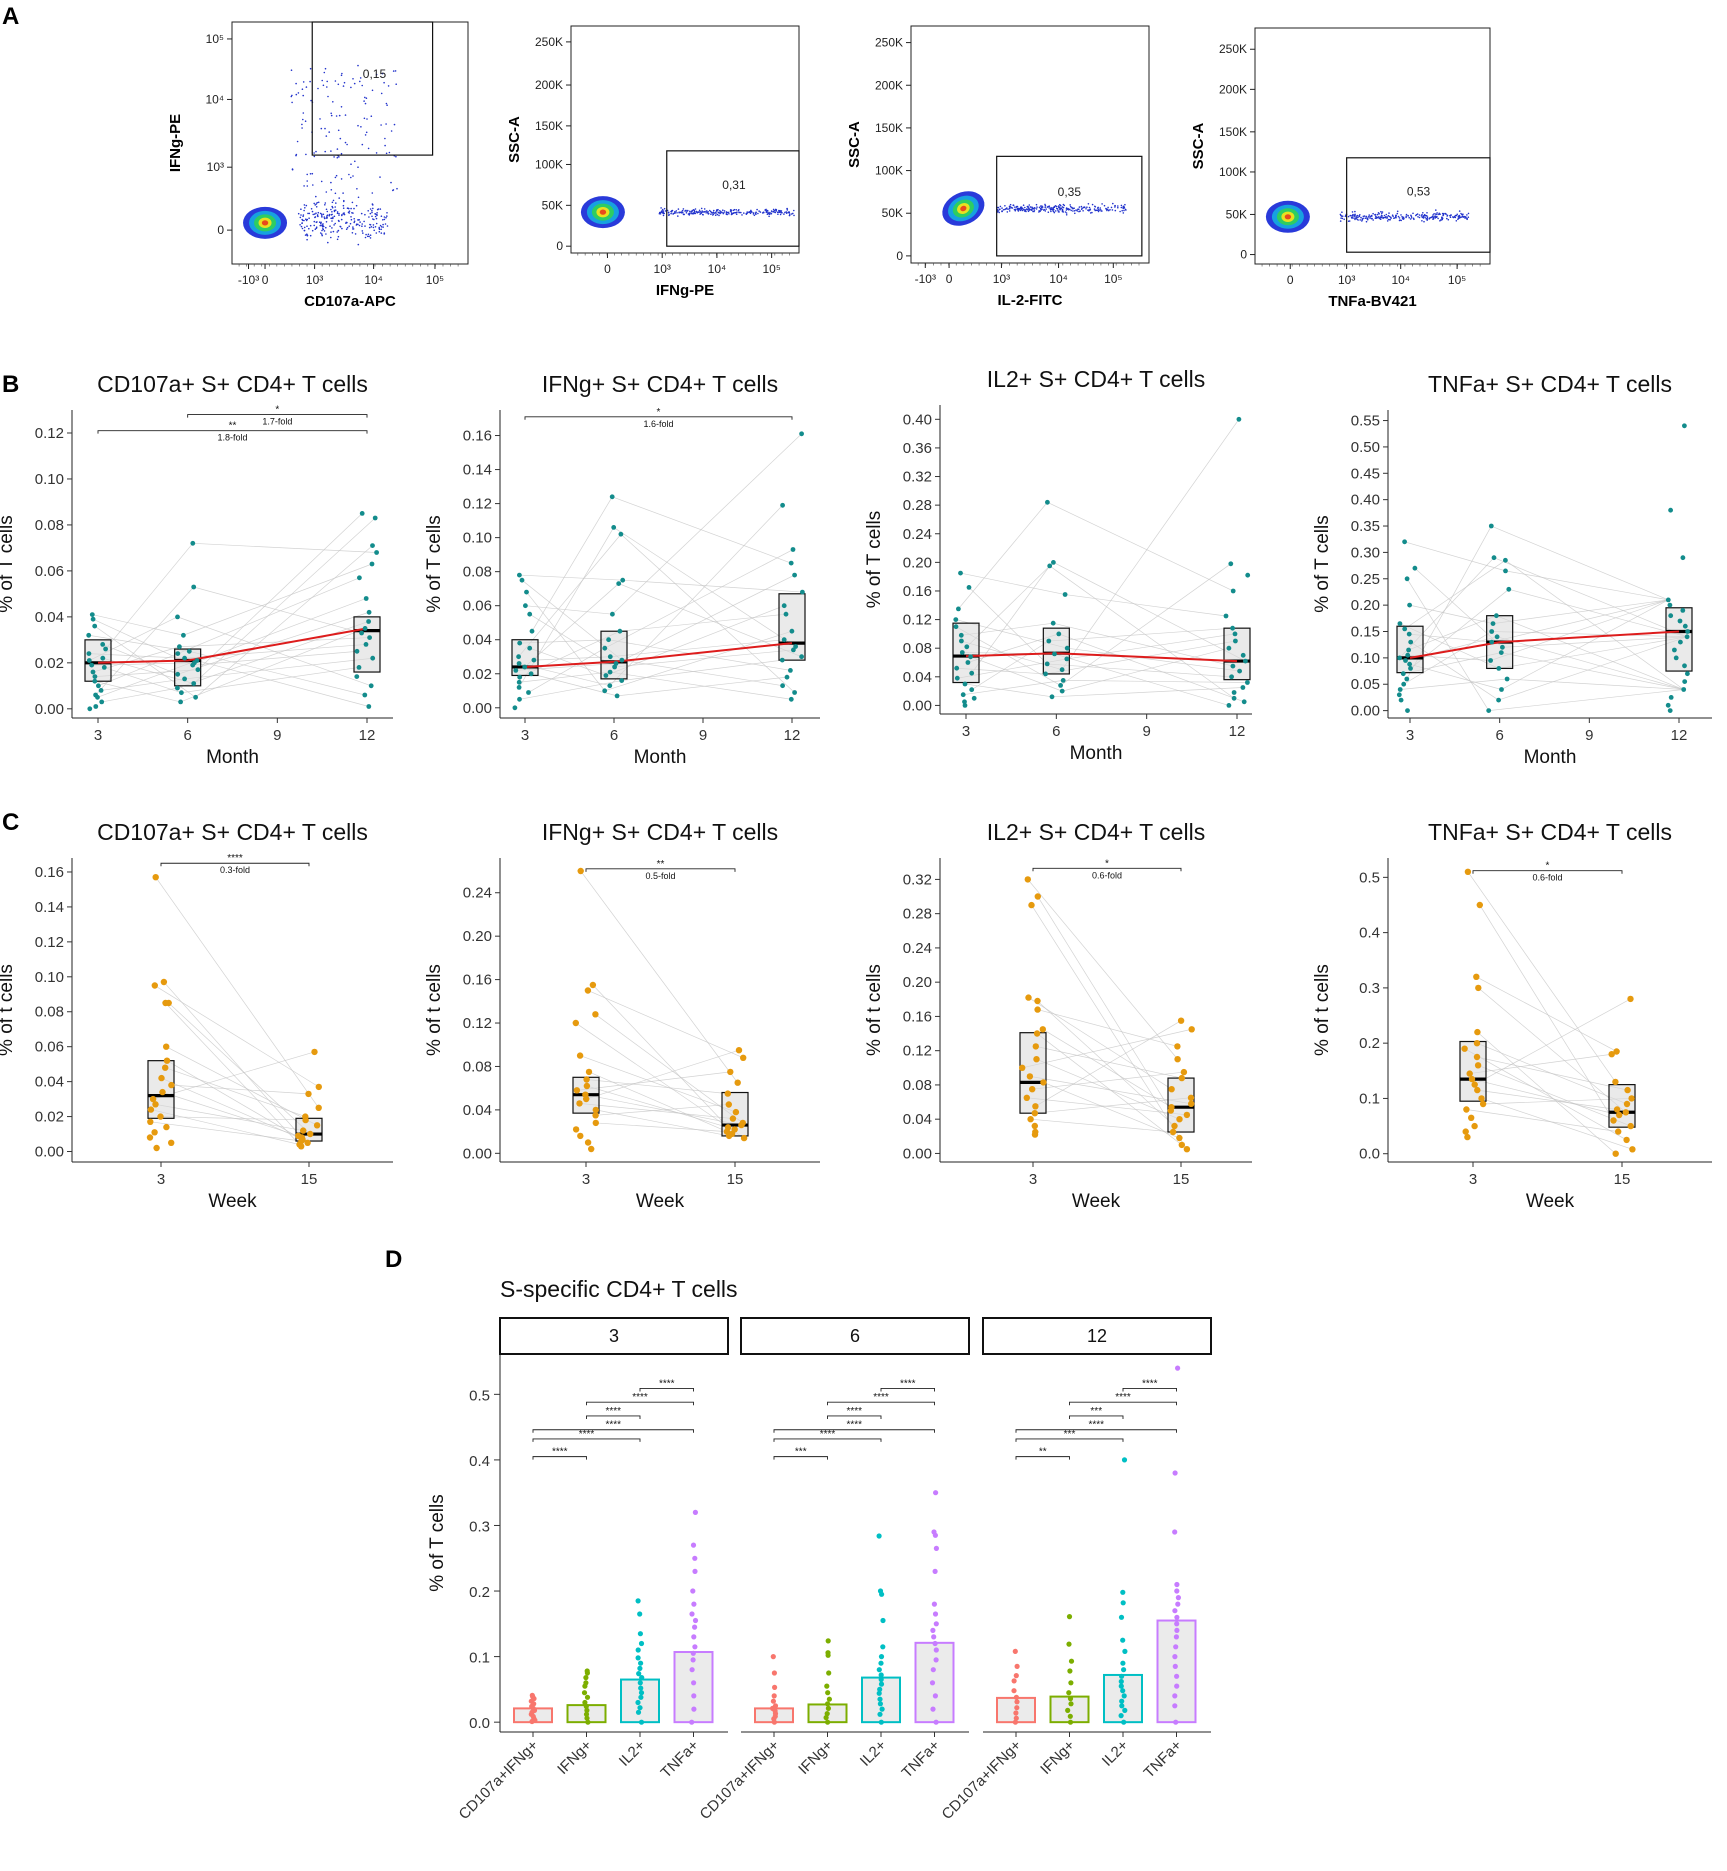  What do you see at coordinates (1457, 280) in the screenshot?
I see `facs-xtick-label: 10⁵` at bounding box center [1457, 280].